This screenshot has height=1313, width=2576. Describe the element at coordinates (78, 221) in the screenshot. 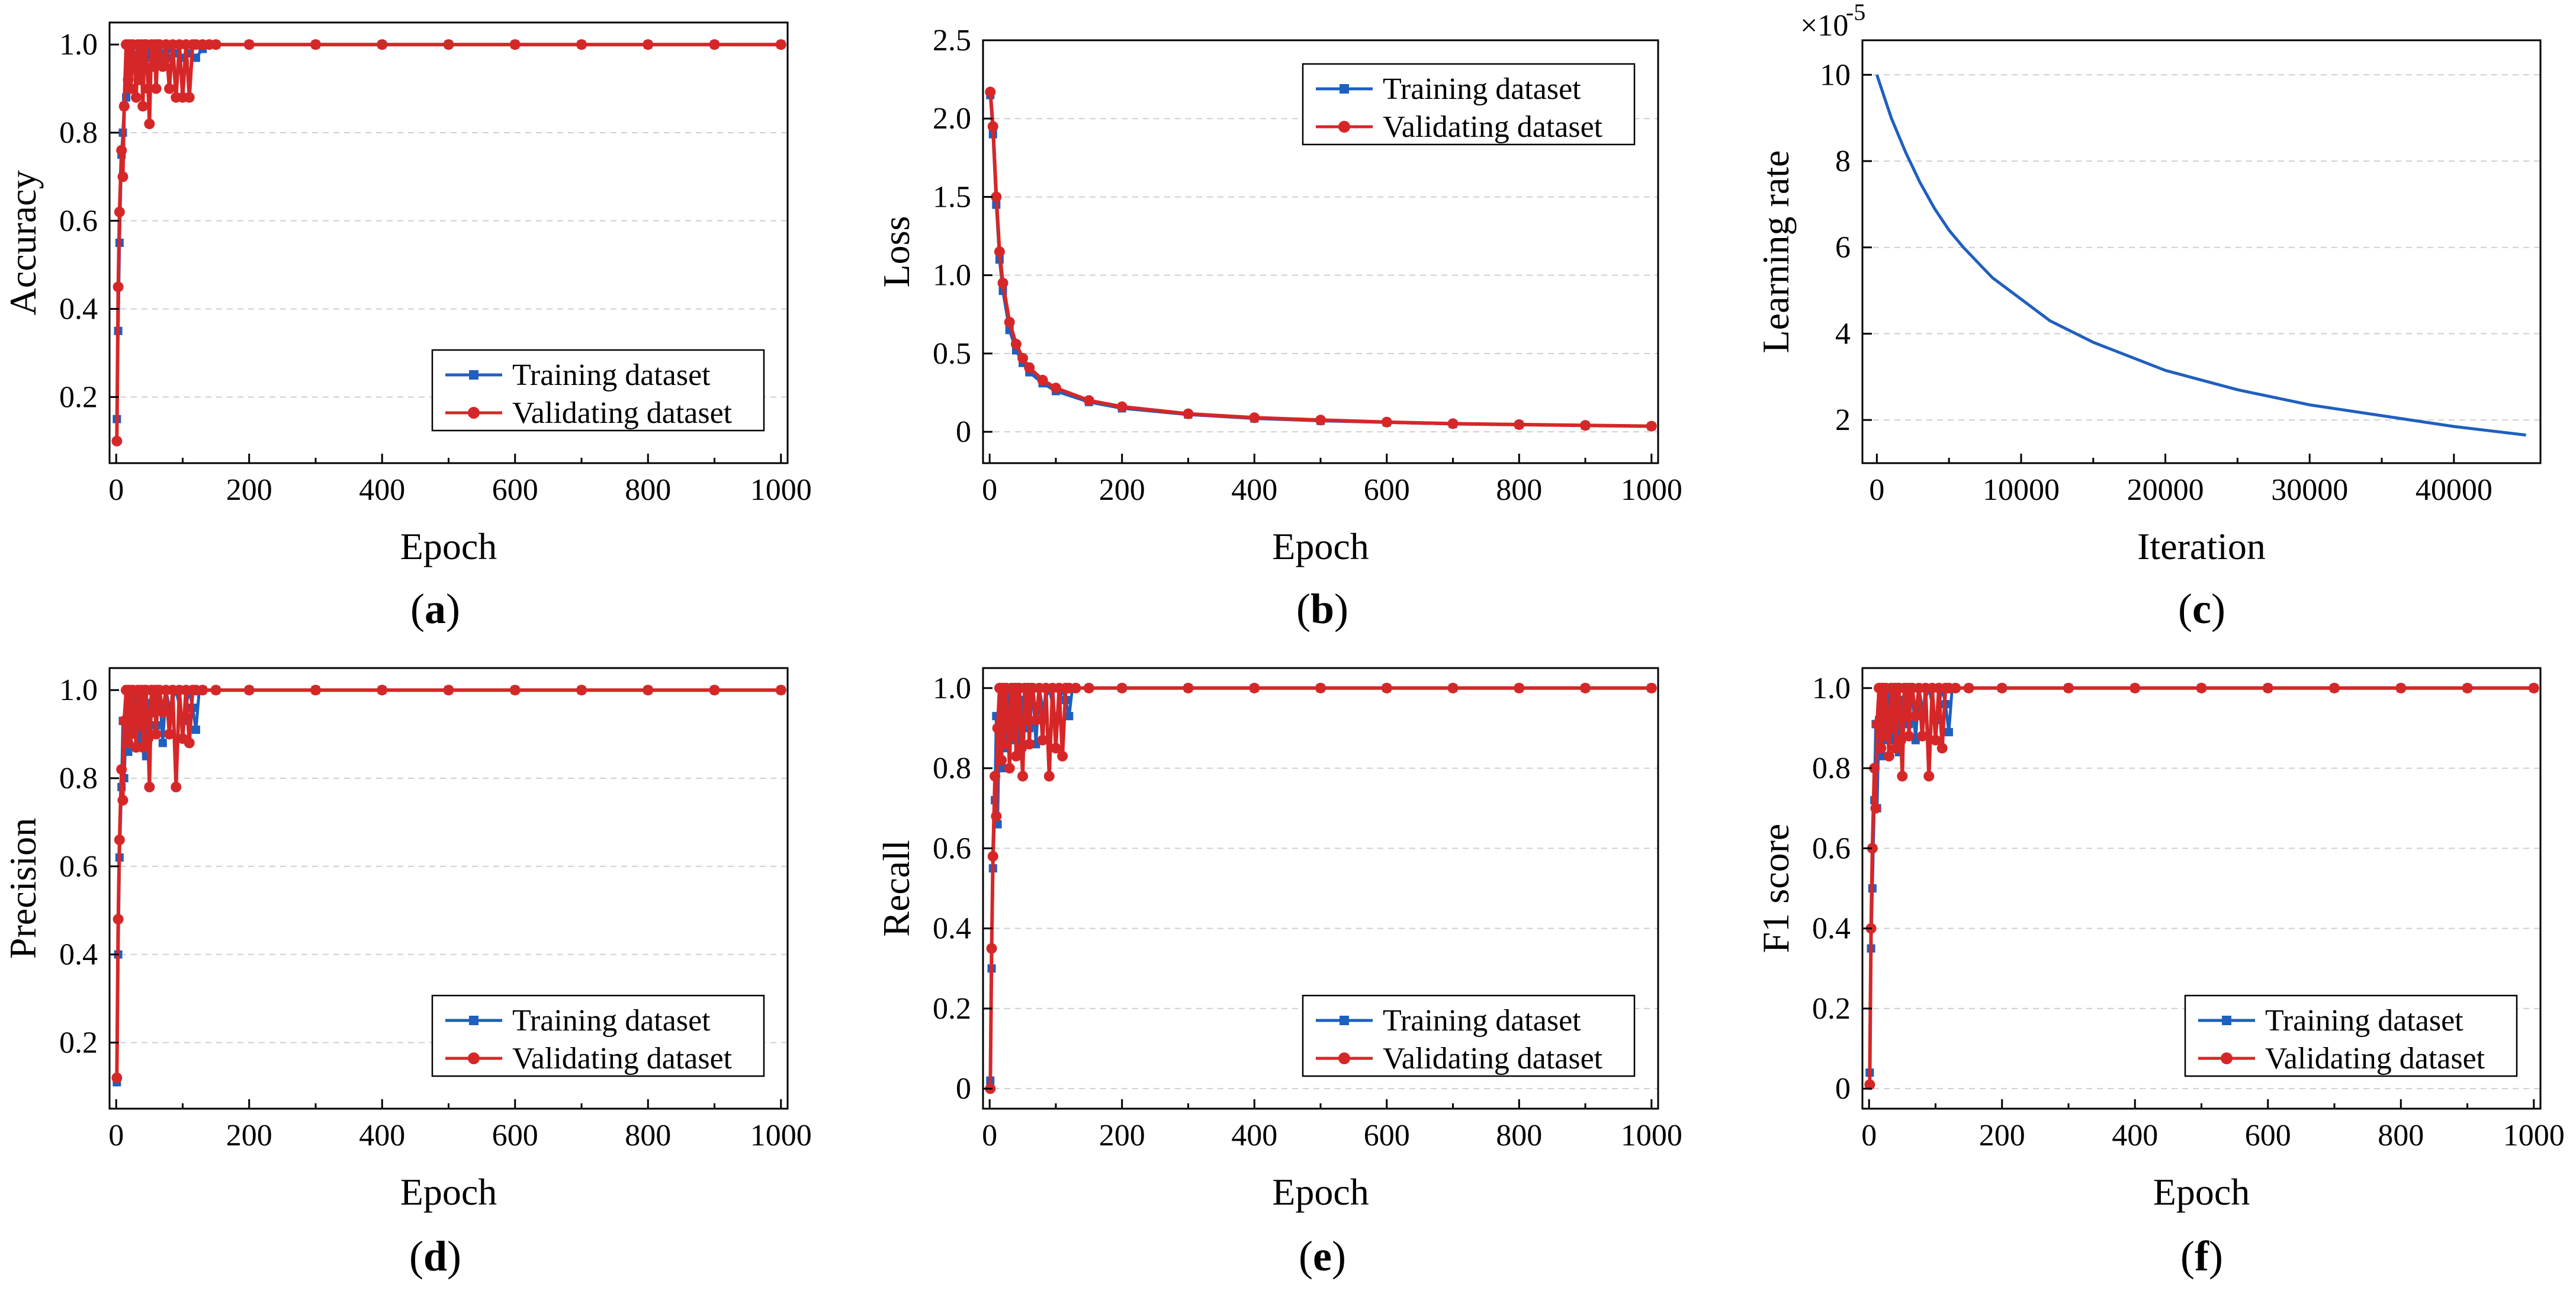

I see `y-tick-label: 0.6` at that location.